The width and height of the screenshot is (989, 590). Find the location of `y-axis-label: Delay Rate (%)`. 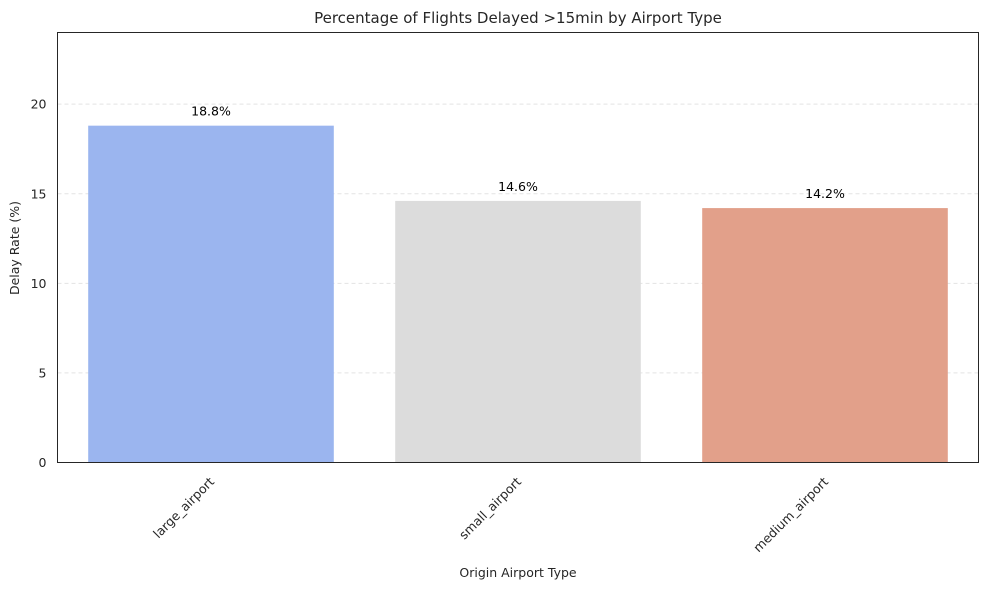

y-axis-label: Delay Rate (%) is located at coordinates (14, 248).